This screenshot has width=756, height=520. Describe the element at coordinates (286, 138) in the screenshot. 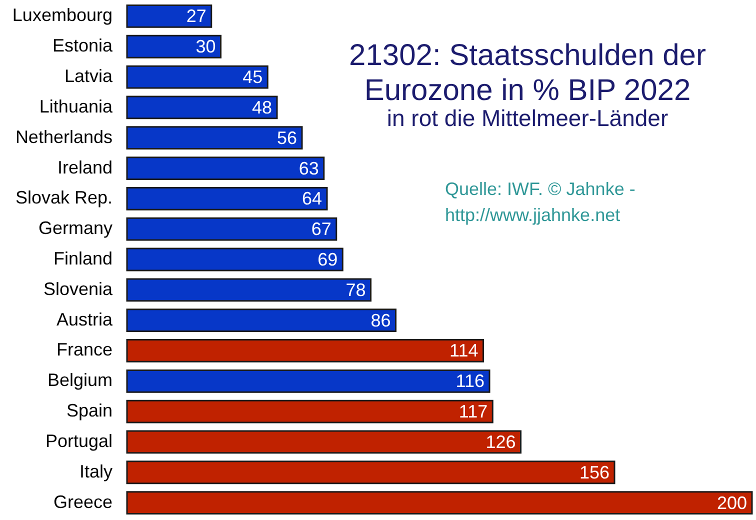

I see `data-label: 56` at that location.